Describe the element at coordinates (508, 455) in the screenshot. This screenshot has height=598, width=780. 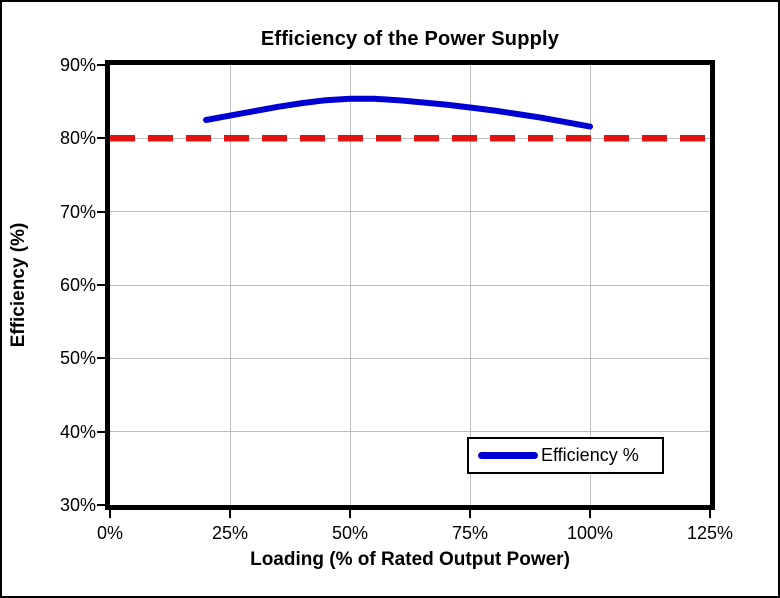
I see `legend-line-sample-efficiency` at that location.